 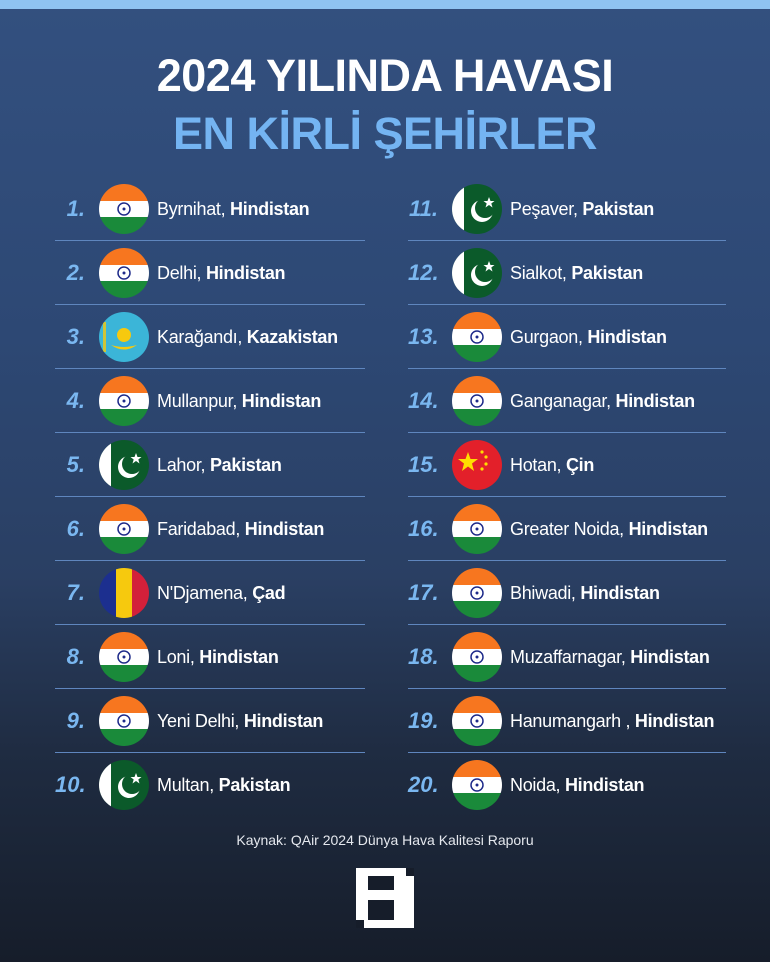 I want to click on list-item: 17. Bhiwadi, Hindistan, so click(x=567, y=593).